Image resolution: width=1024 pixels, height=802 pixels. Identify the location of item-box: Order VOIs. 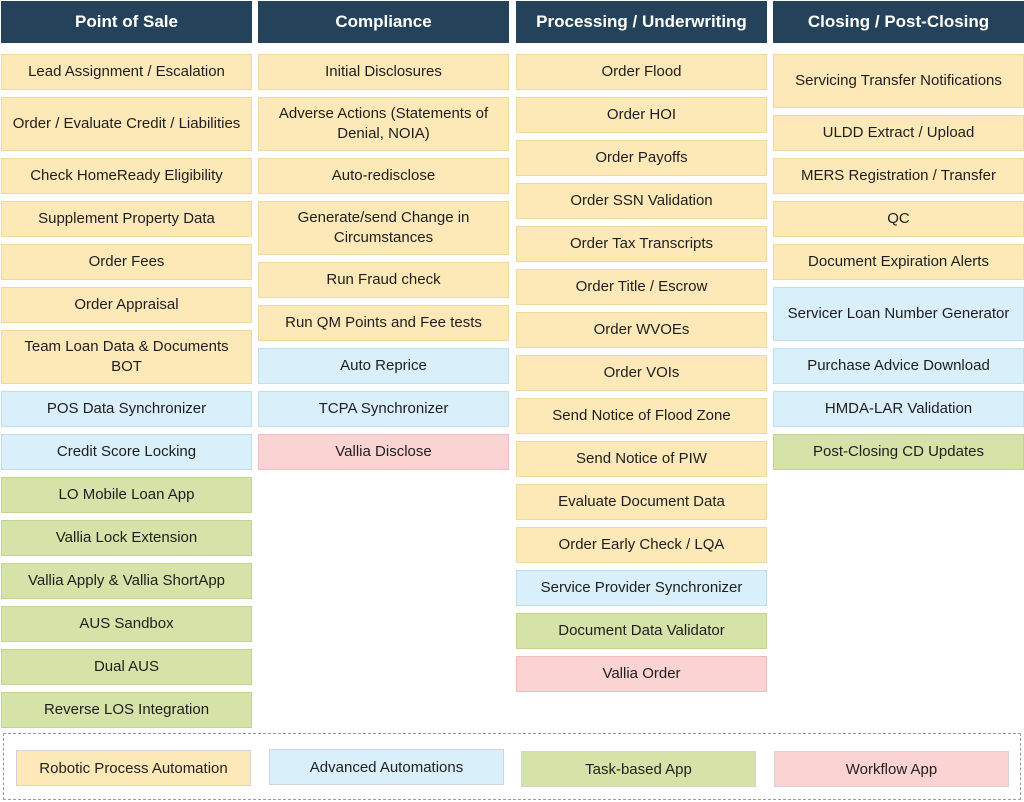
(641, 373).